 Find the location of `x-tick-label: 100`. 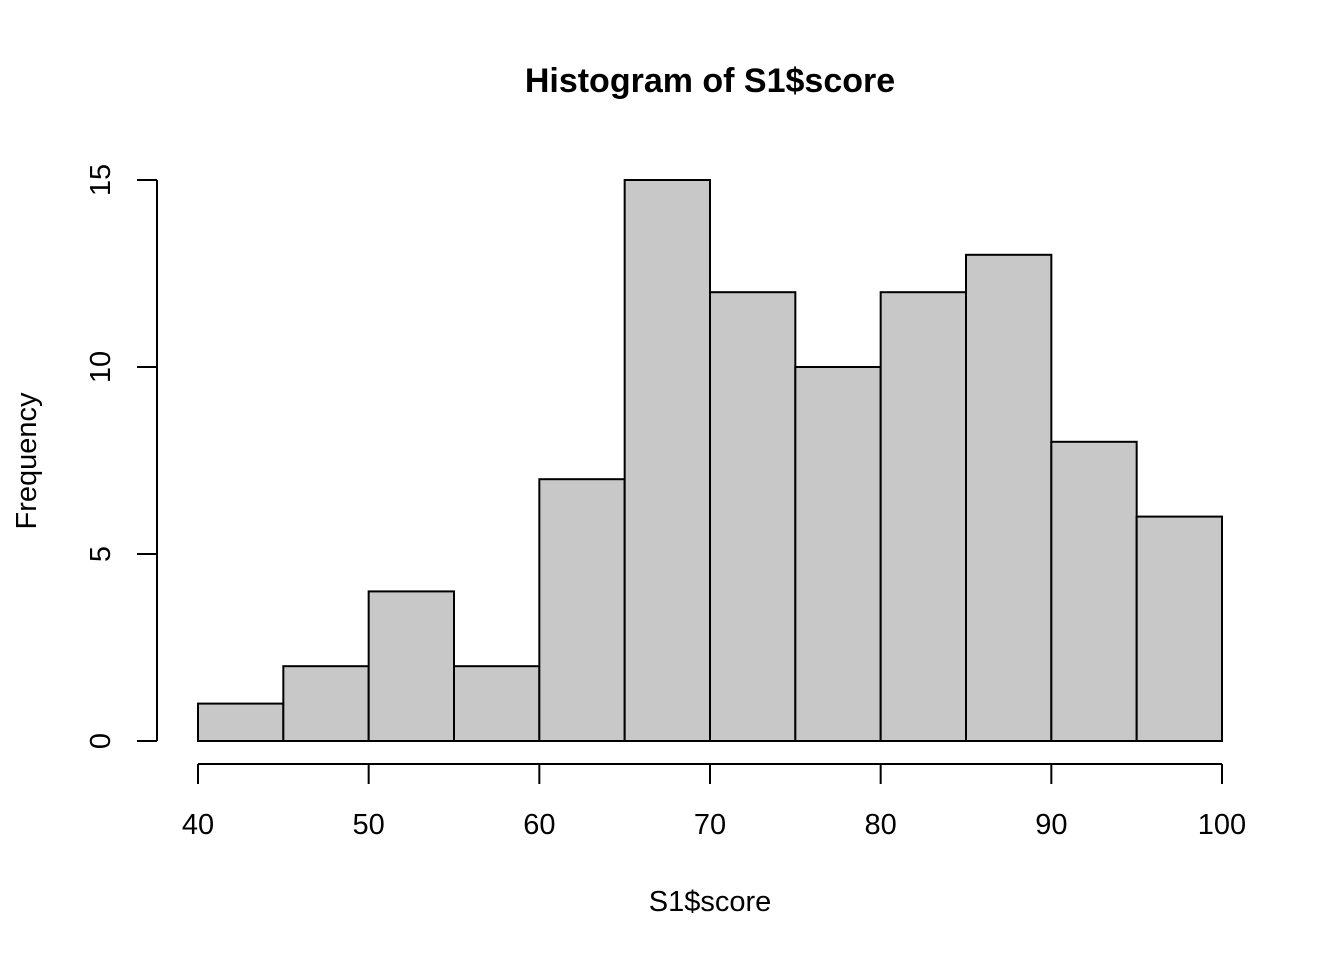

x-tick-label: 100 is located at coordinates (1222, 825).